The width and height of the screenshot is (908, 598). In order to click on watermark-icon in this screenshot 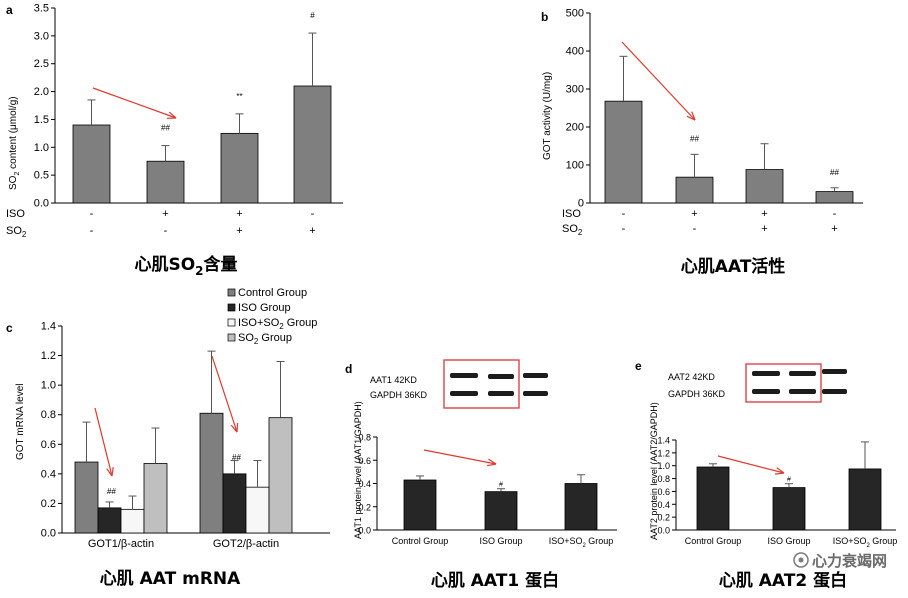, I will do `click(801, 560)`.